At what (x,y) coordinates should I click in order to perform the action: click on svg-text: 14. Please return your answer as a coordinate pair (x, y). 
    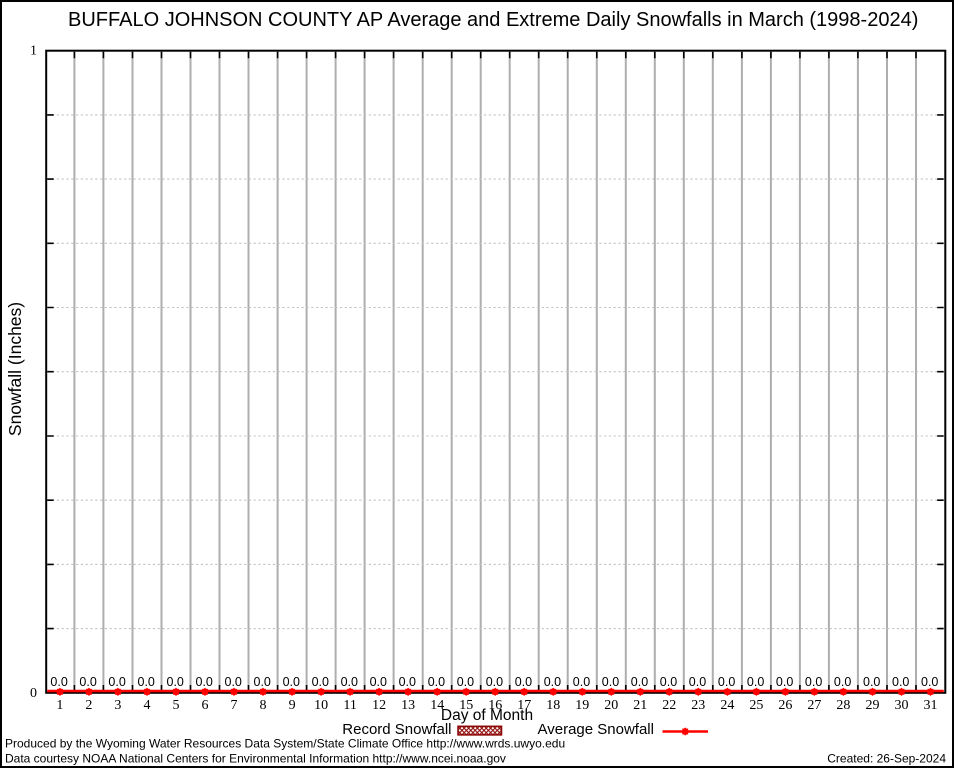
    Looking at the image, I should click on (437, 705).